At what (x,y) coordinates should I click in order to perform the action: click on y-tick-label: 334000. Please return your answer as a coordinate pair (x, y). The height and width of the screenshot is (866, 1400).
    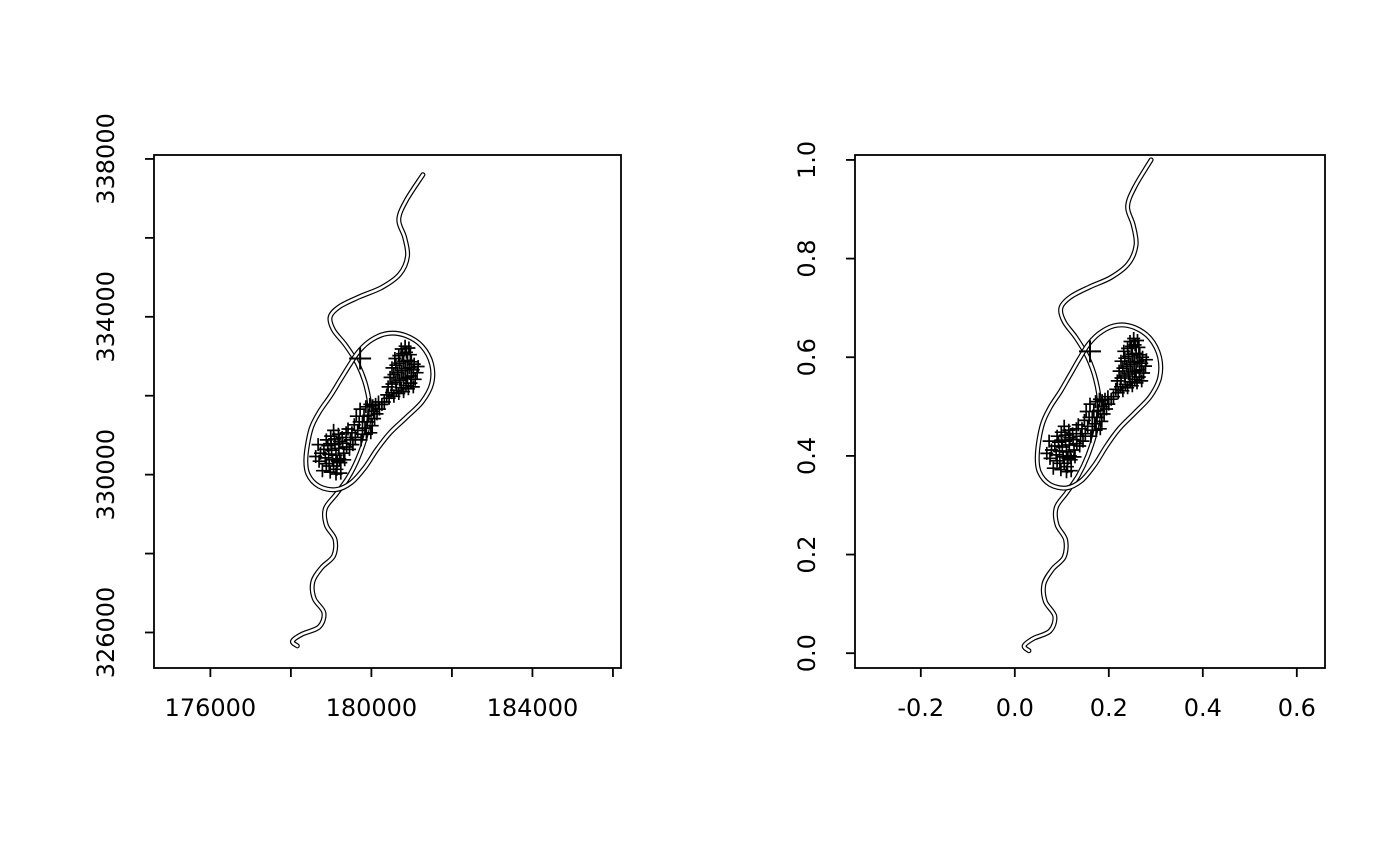
    Looking at the image, I should click on (106, 317).